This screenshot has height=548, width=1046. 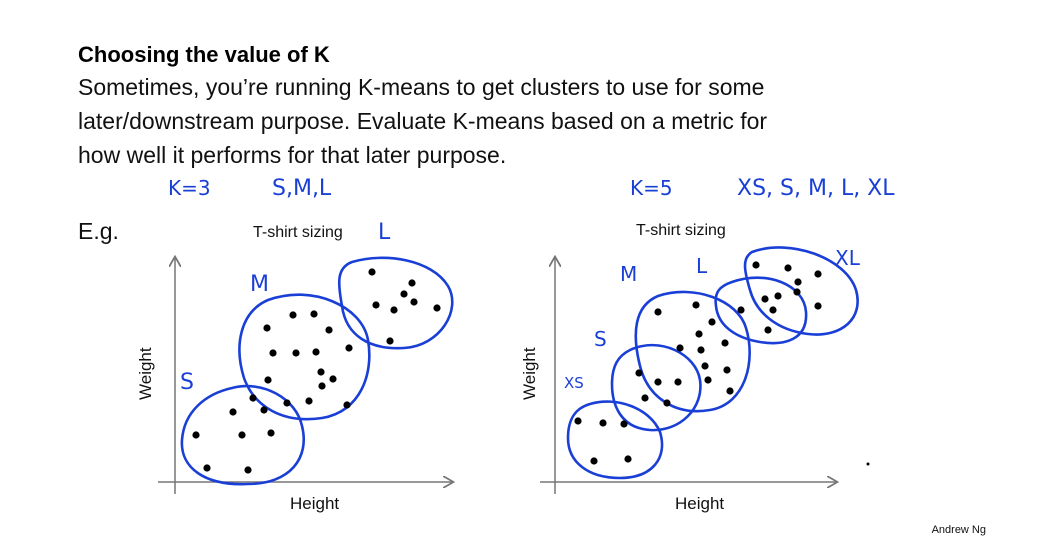 What do you see at coordinates (395, 303) in the screenshot?
I see `left-cluster-l-outline` at bounding box center [395, 303].